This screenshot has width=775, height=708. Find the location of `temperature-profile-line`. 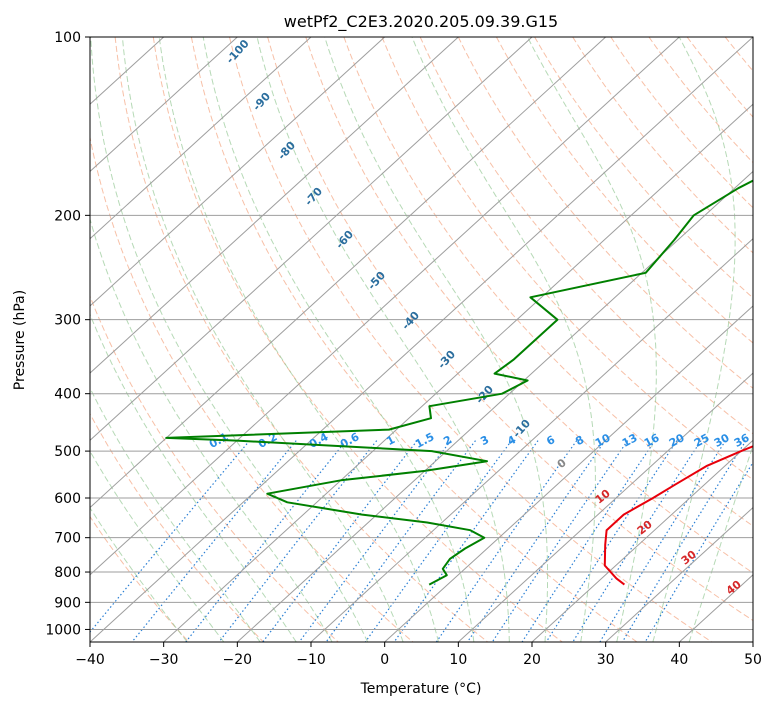

temperature-profile-line is located at coordinates (678, 515).